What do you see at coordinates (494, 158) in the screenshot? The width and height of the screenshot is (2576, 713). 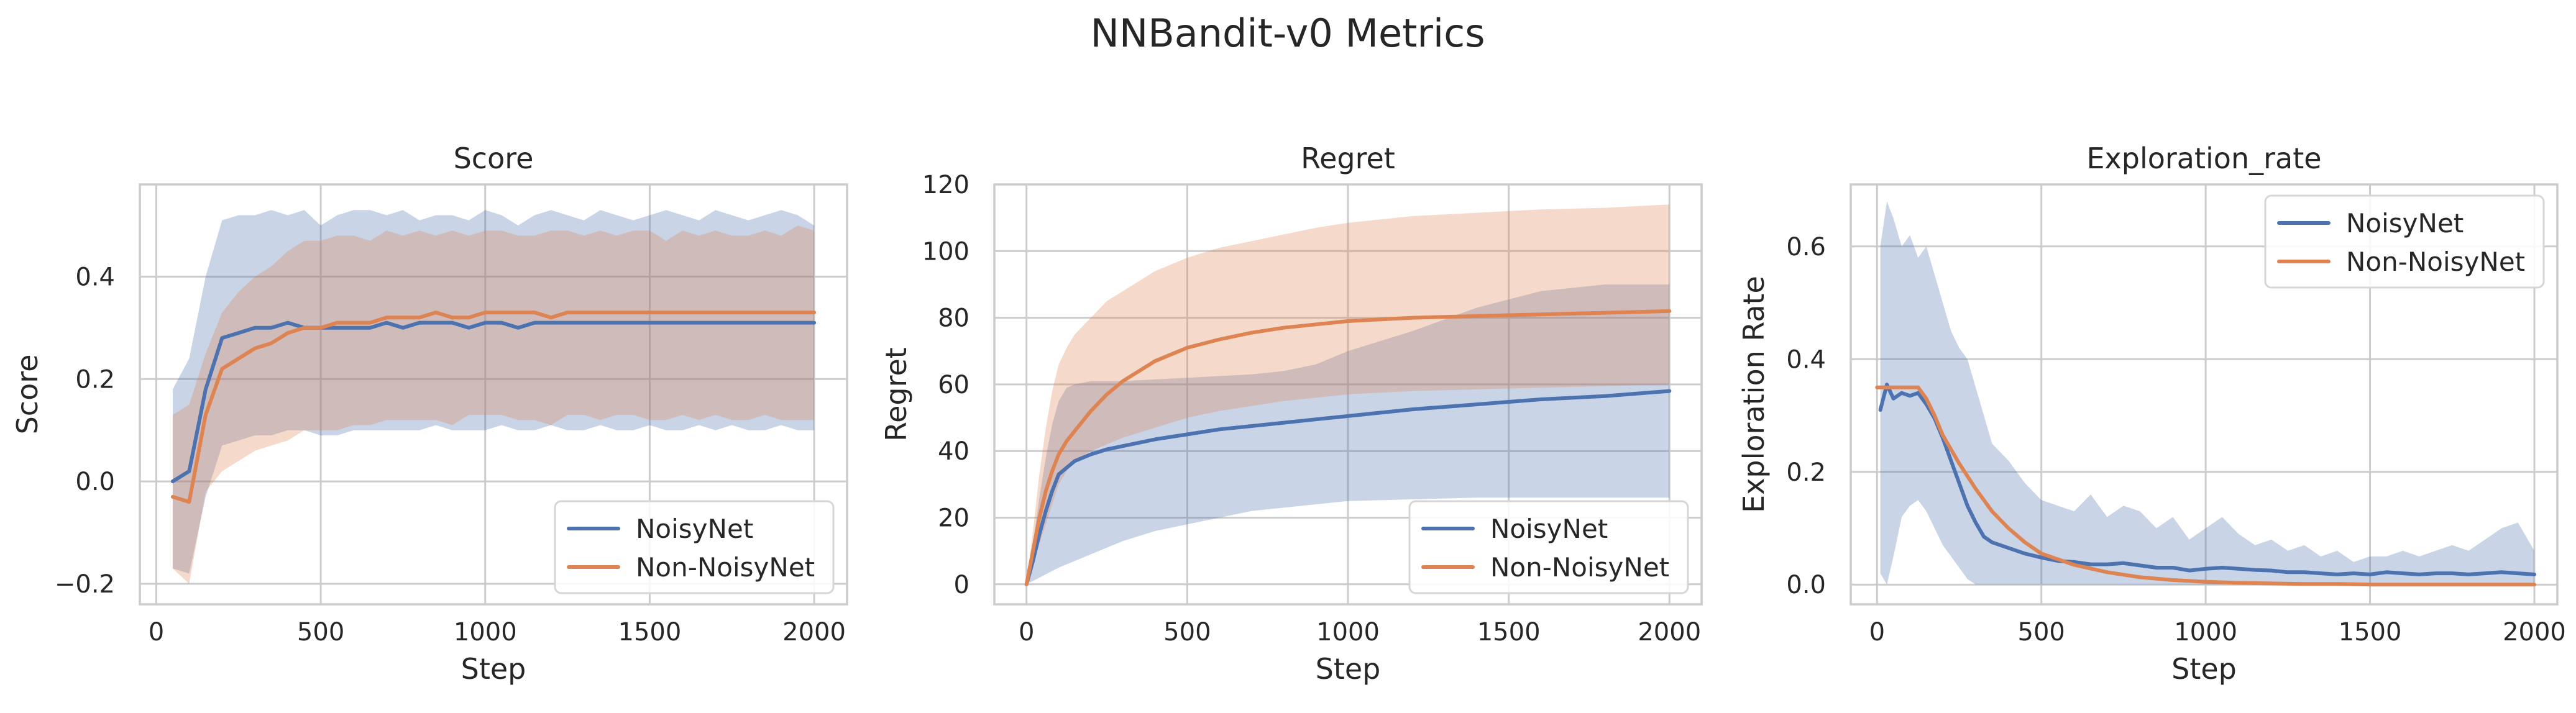 I see `subplot-title: Score` at bounding box center [494, 158].